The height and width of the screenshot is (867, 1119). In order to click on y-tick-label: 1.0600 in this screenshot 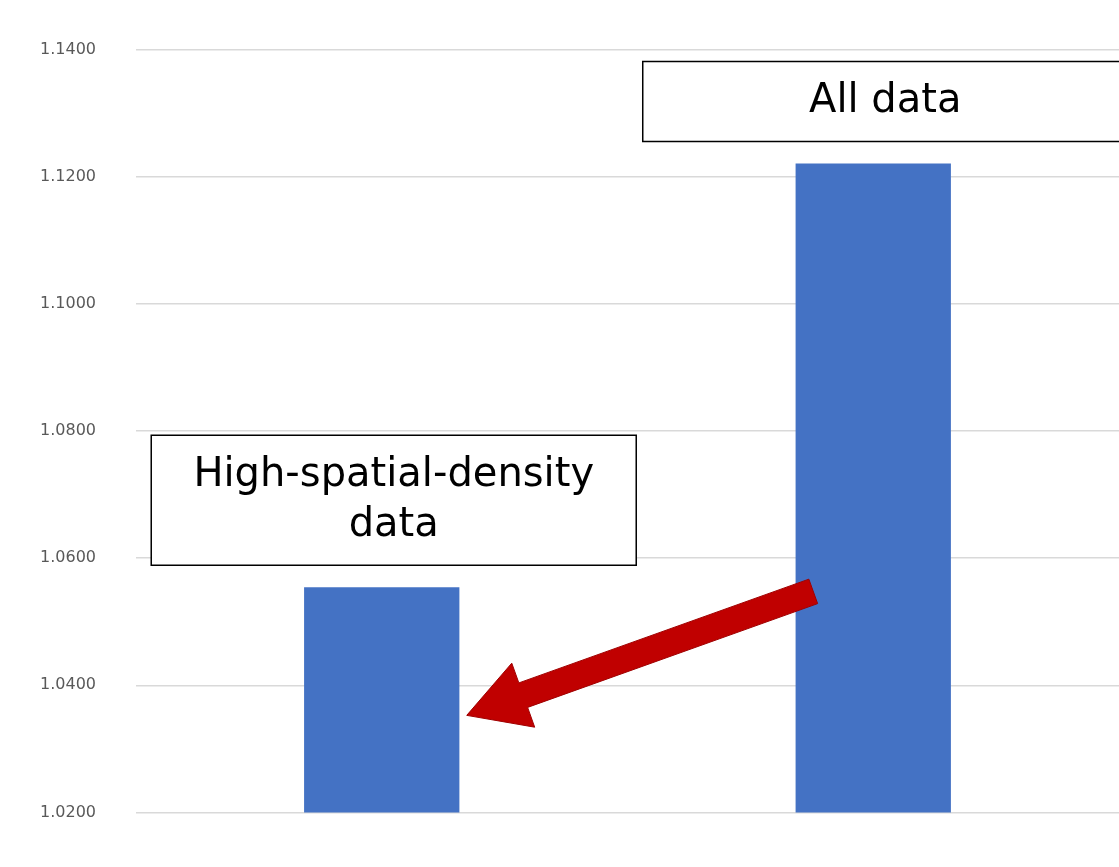, I will do `click(68, 557)`.